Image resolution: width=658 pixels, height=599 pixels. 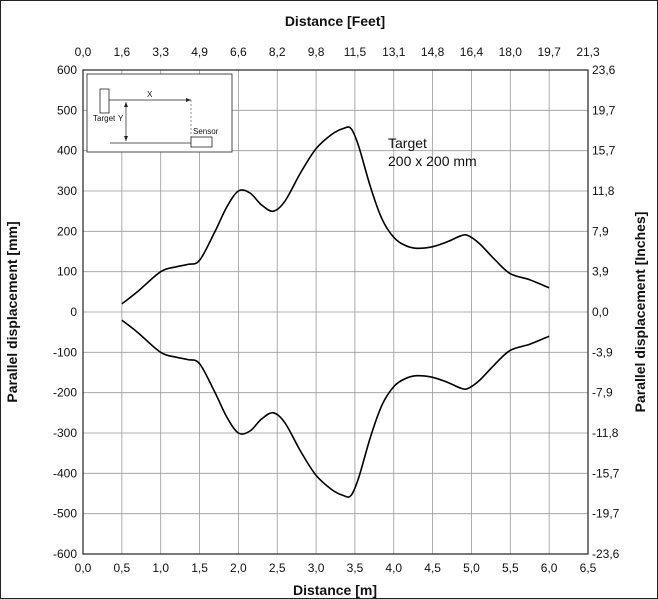 I want to click on top-tick-label: 11,5, so click(x=355, y=52).